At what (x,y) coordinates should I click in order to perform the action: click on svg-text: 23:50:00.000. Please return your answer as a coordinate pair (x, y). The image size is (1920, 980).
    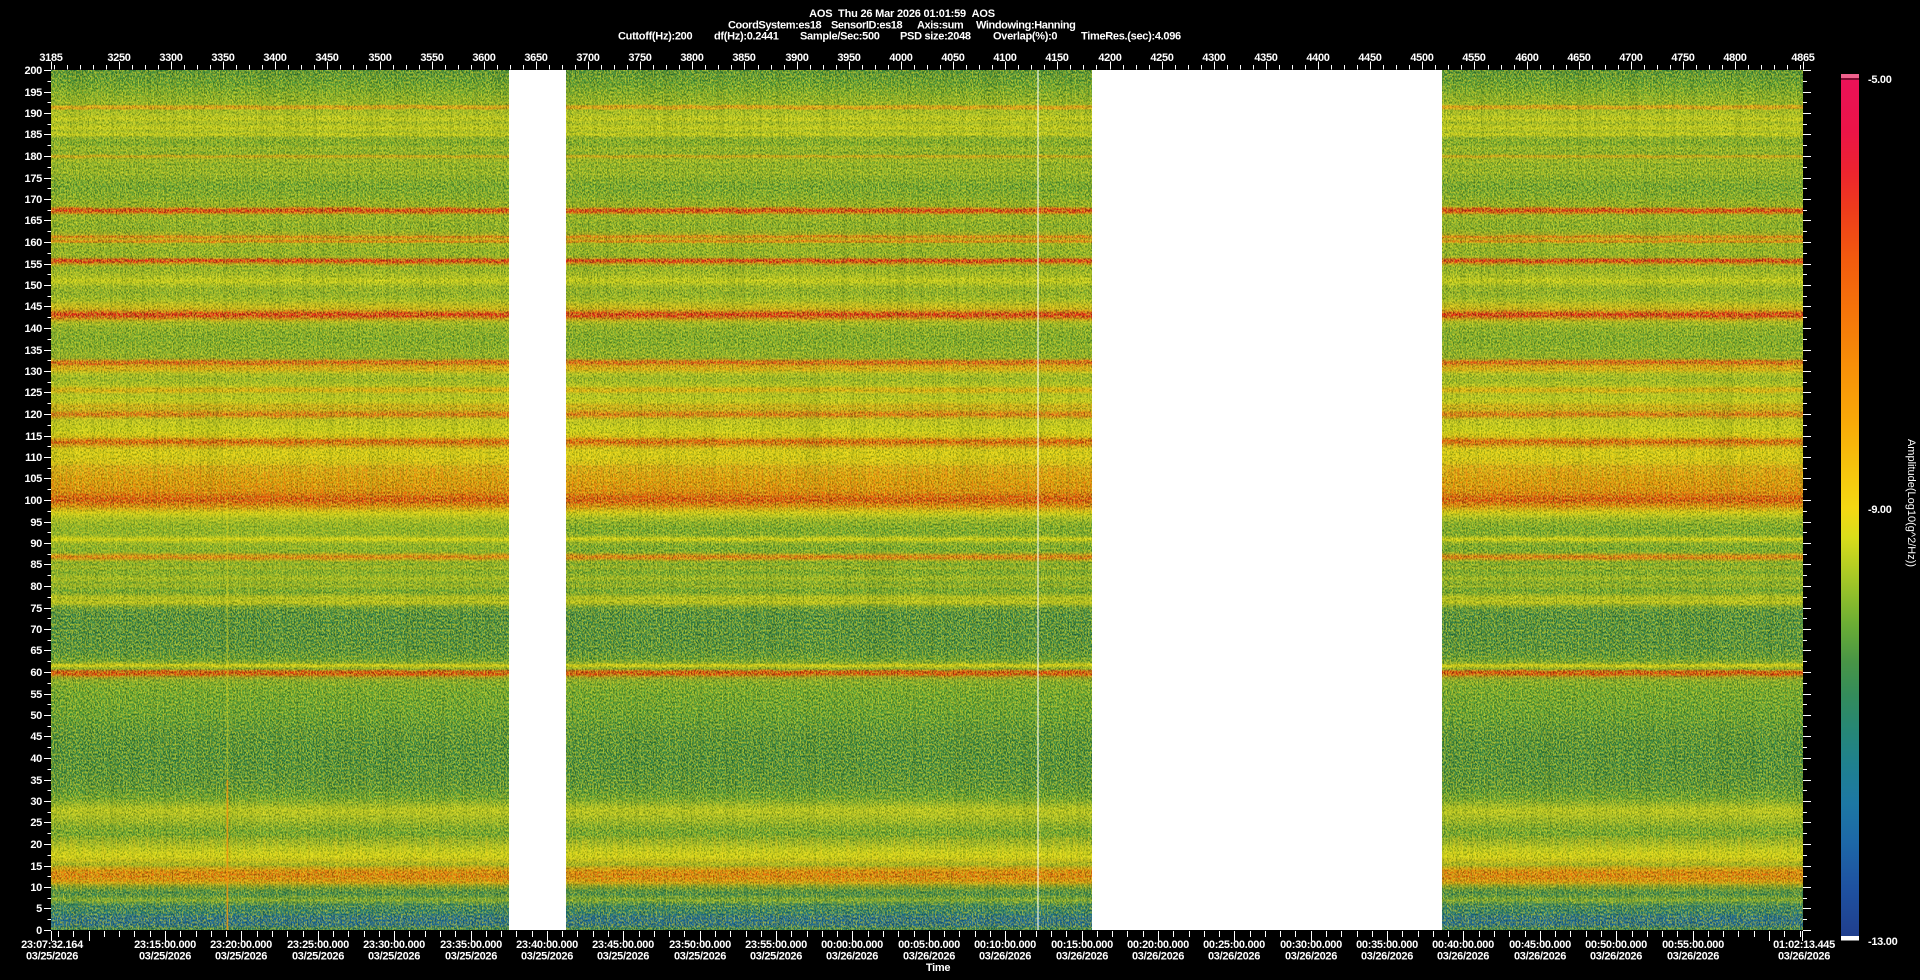
    Looking at the image, I should click on (700, 945).